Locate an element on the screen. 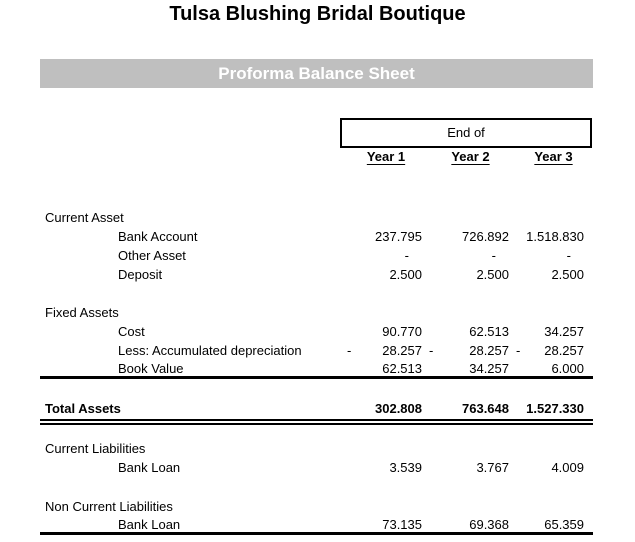 This screenshot has height=542, width=635. value-year-1: - is located at coordinates (406, 255).